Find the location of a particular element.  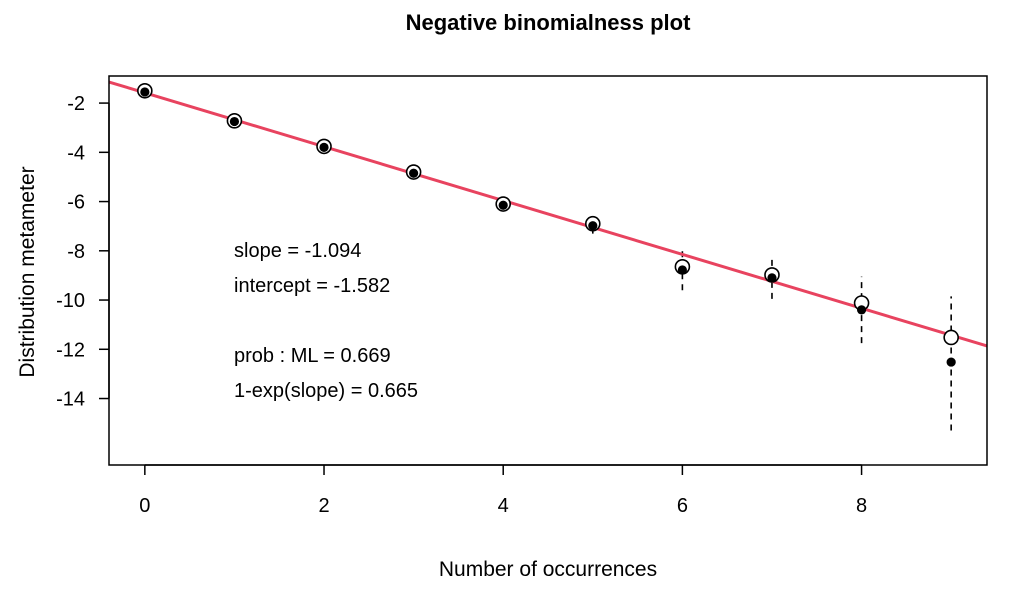

annotation-text: 1-exp(slope) = 0.665 is located at coordinates (326, 391).